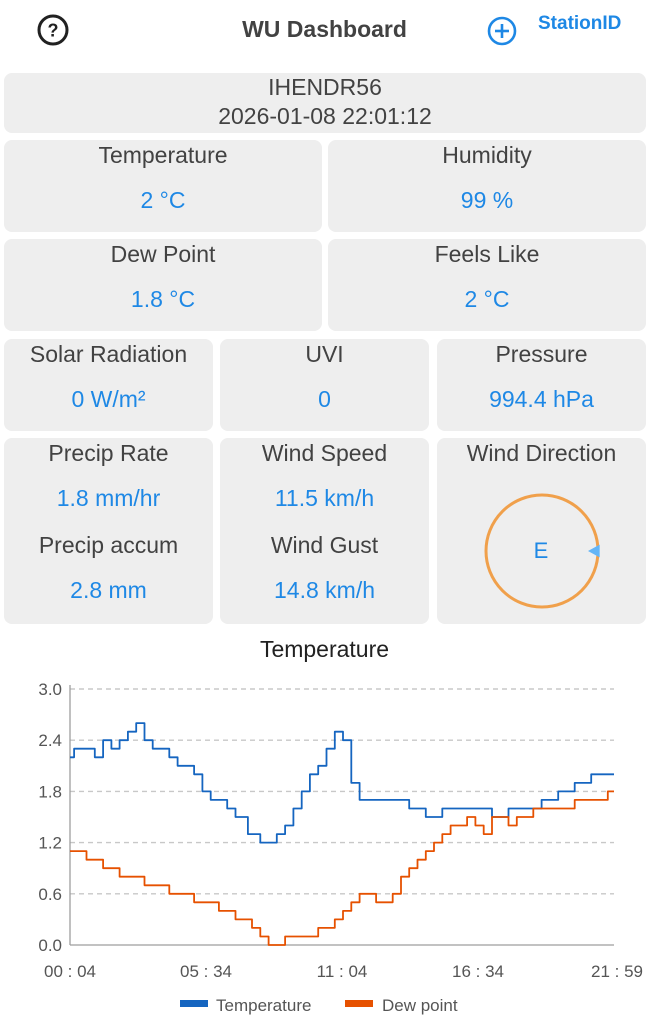 This screenshot has height=1024, width=649. What do you see at coordinates (324, 498) in the screenshot?
I see `wind-speed-value: 11.5 km/h` at bounding box center [324, 498].